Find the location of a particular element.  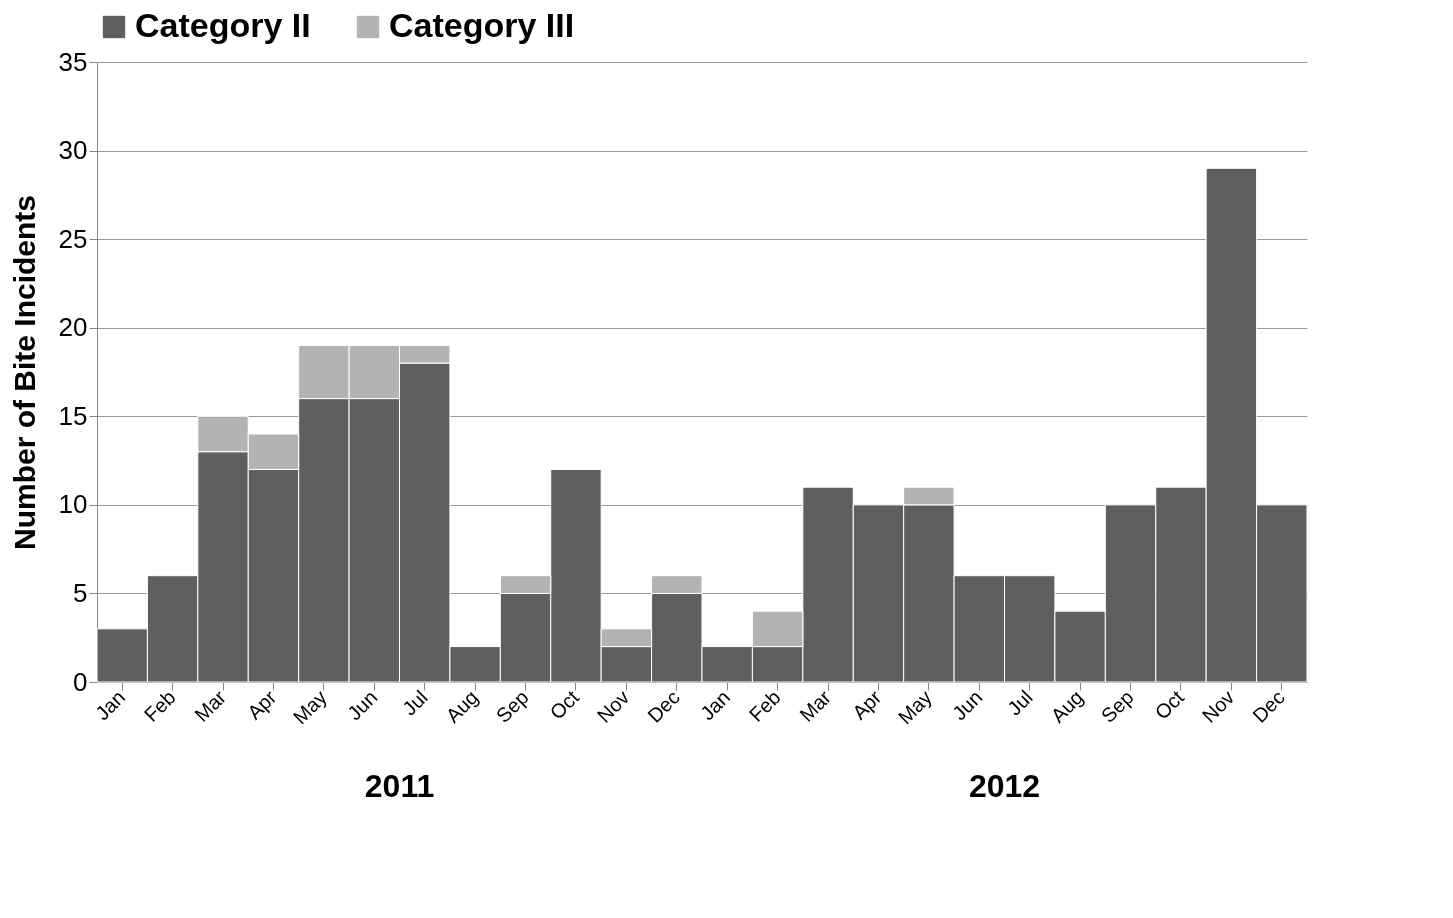

y-tick-label: 5 is located at coordinates (80, 592).